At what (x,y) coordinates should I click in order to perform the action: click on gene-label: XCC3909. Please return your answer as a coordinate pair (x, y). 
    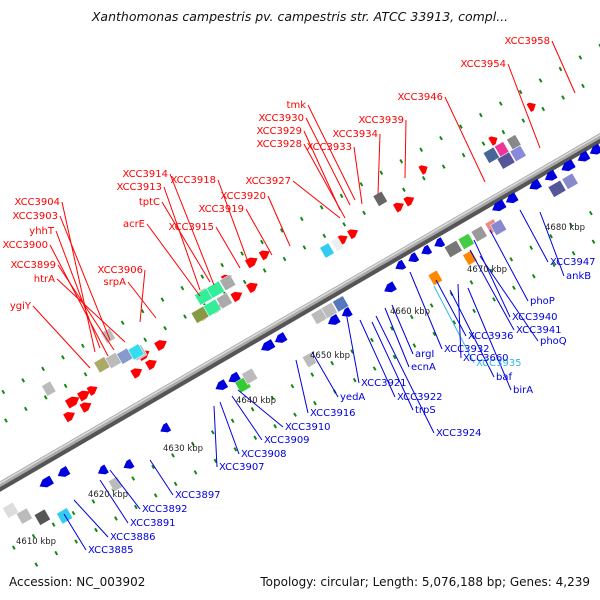
    Looking at the image, I should click on (287, 440).